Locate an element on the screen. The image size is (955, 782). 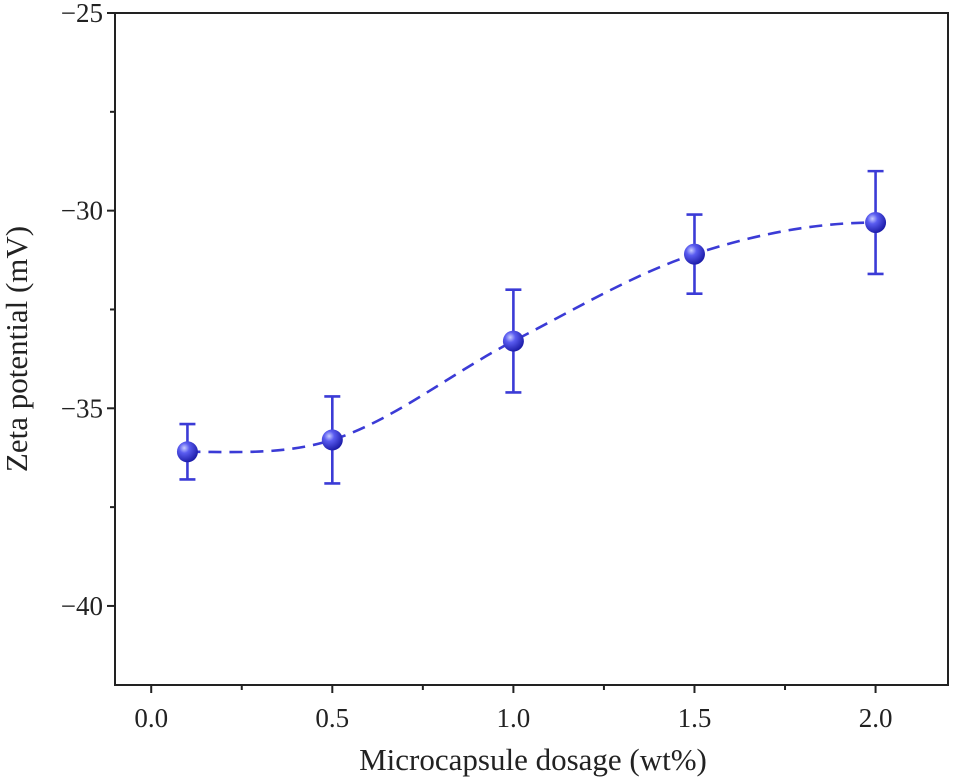
x-tick-label: 0.5 is located at coordinates (332, 718).